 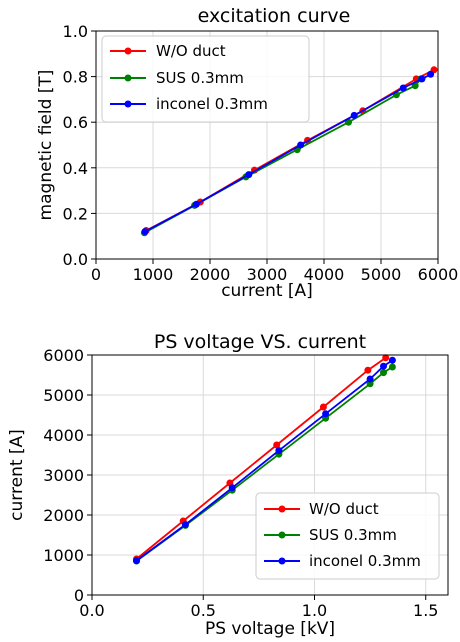 What do you see at coordinates (75, 31) in the screenshot?
I see `y-tick-label: 1.0` at bounding box center [75, 31].